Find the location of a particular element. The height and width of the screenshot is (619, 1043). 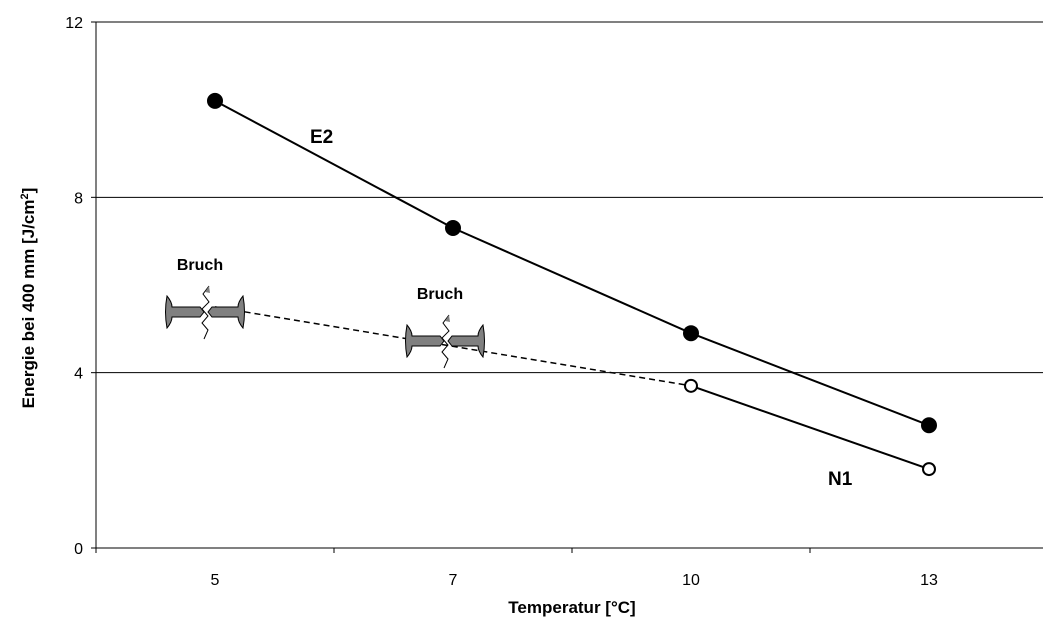

series-label-n1: N1 is located at coordinates (840, 479).